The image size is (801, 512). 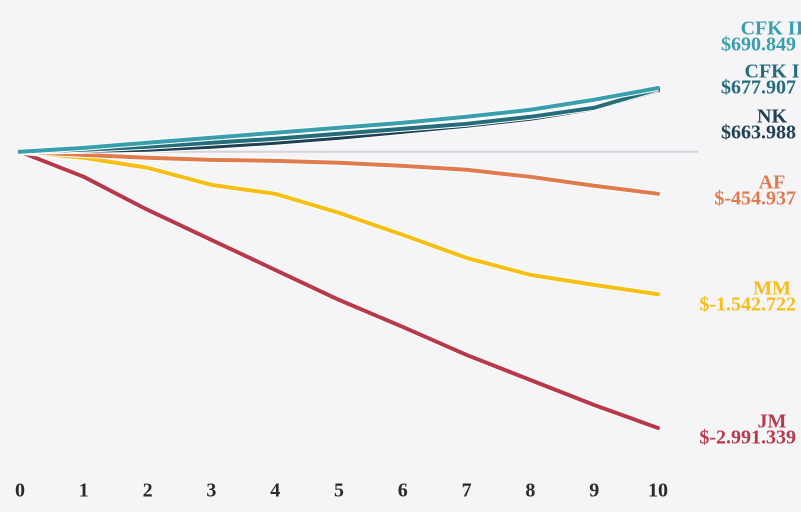 I want to click on legend-label: CFK II, so click(x=771, y=29).